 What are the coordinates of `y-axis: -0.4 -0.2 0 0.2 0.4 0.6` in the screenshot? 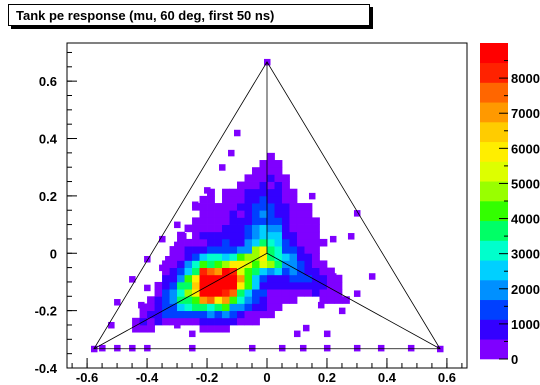 It's located at (56, 213).